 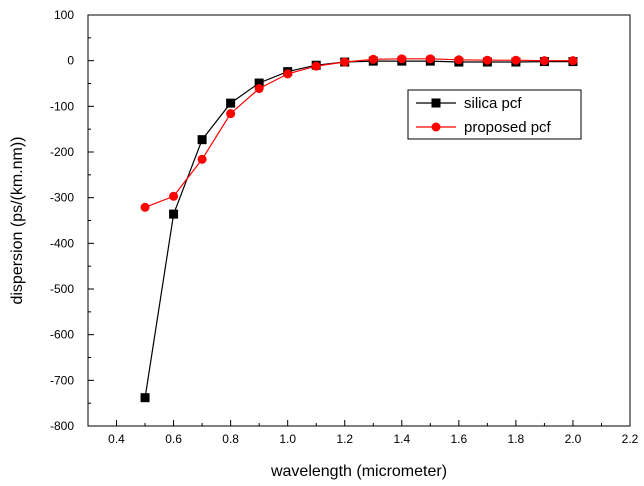 What do you see at coordinates (62, 335) in the screenshot?
I see `y-tick-label: -600` at bounding box center [62, 335].